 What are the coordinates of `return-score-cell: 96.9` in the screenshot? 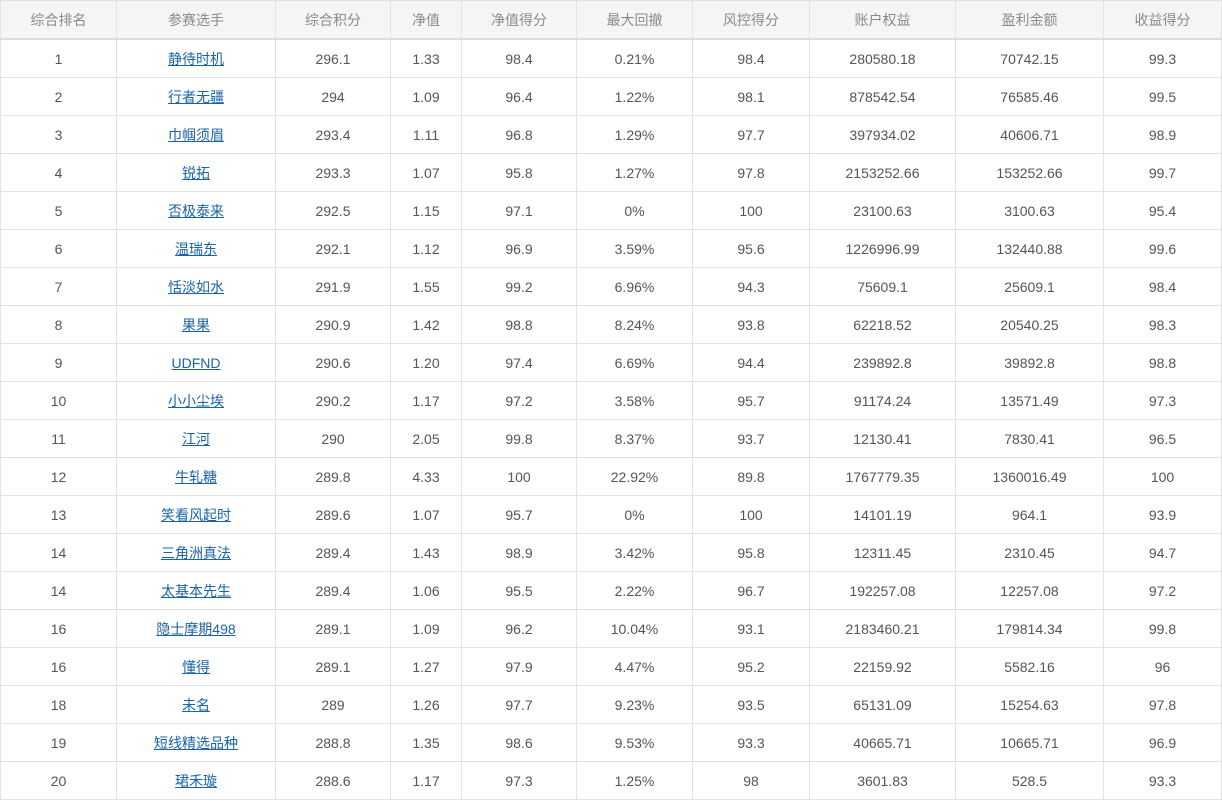 It's located at (1162, 742).